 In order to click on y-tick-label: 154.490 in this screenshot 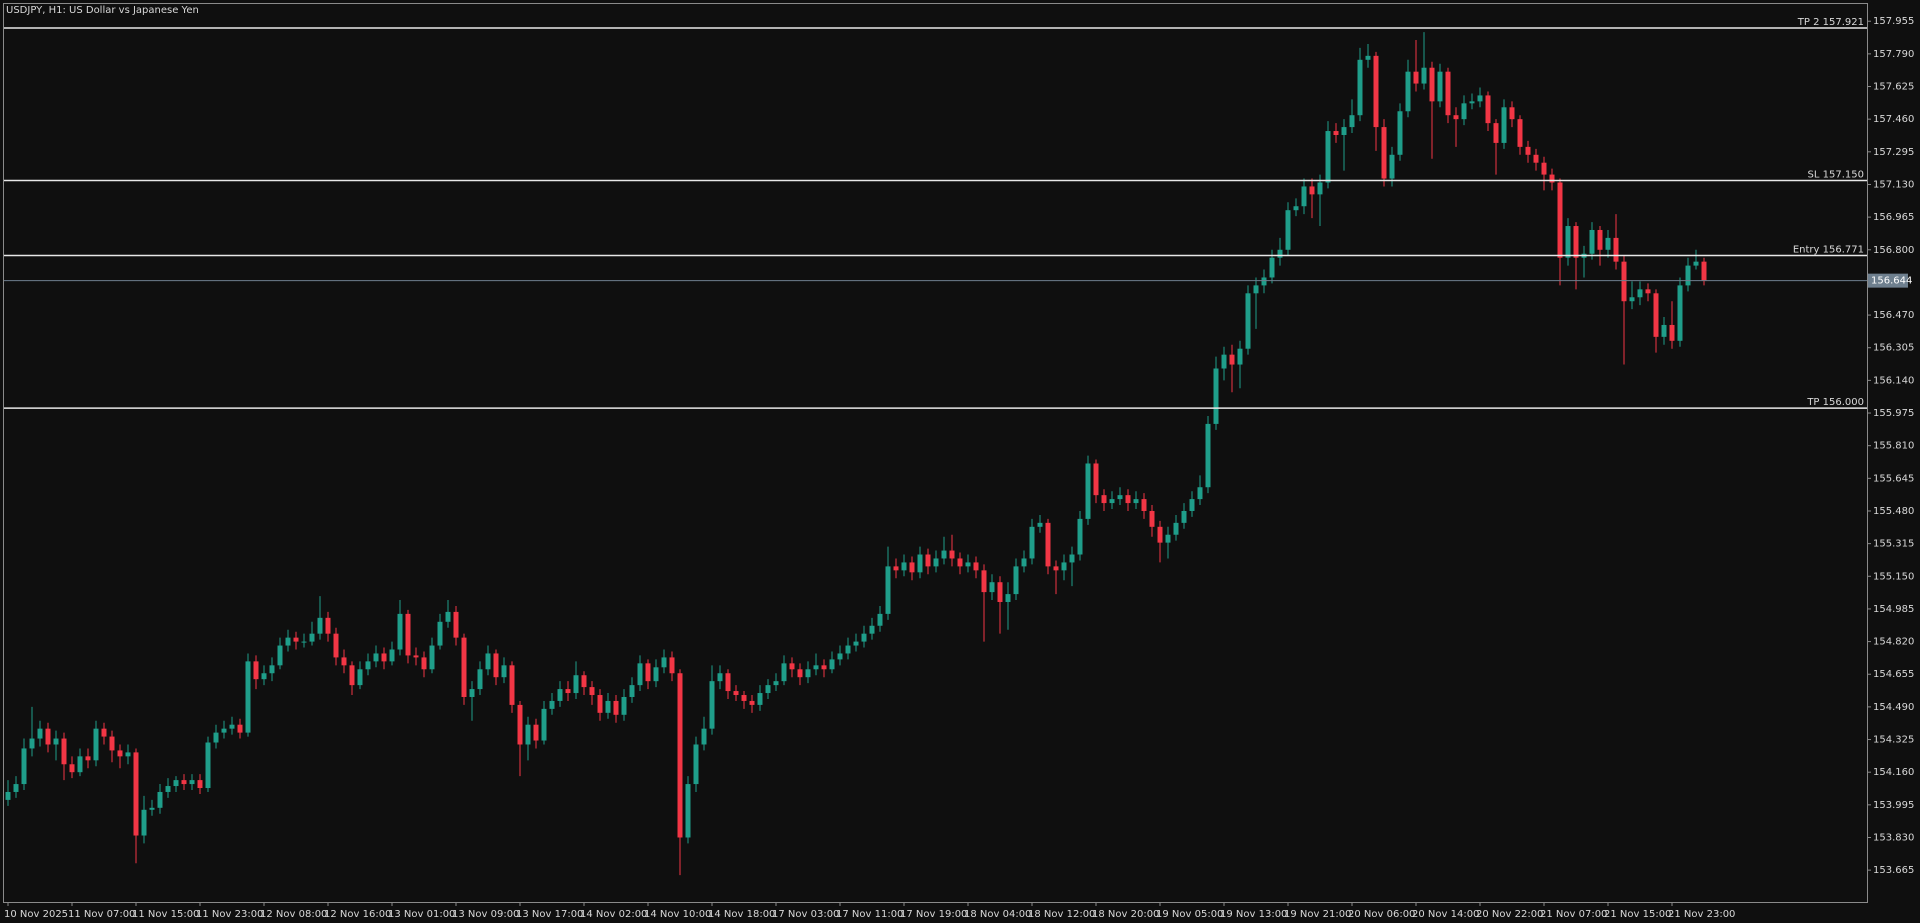, I will do `click(1893, 707)`.